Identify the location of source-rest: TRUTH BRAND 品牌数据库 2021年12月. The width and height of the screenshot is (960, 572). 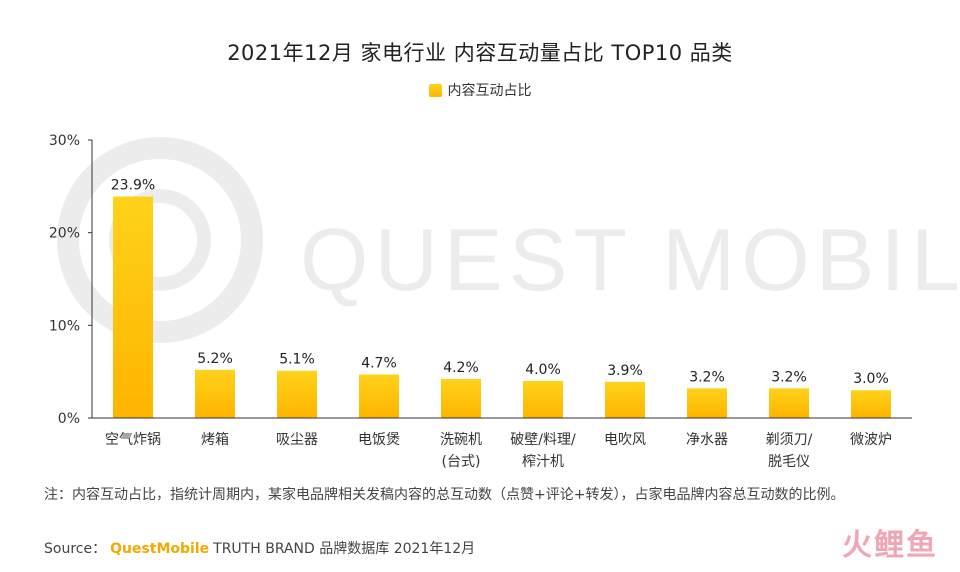
(344, 549).